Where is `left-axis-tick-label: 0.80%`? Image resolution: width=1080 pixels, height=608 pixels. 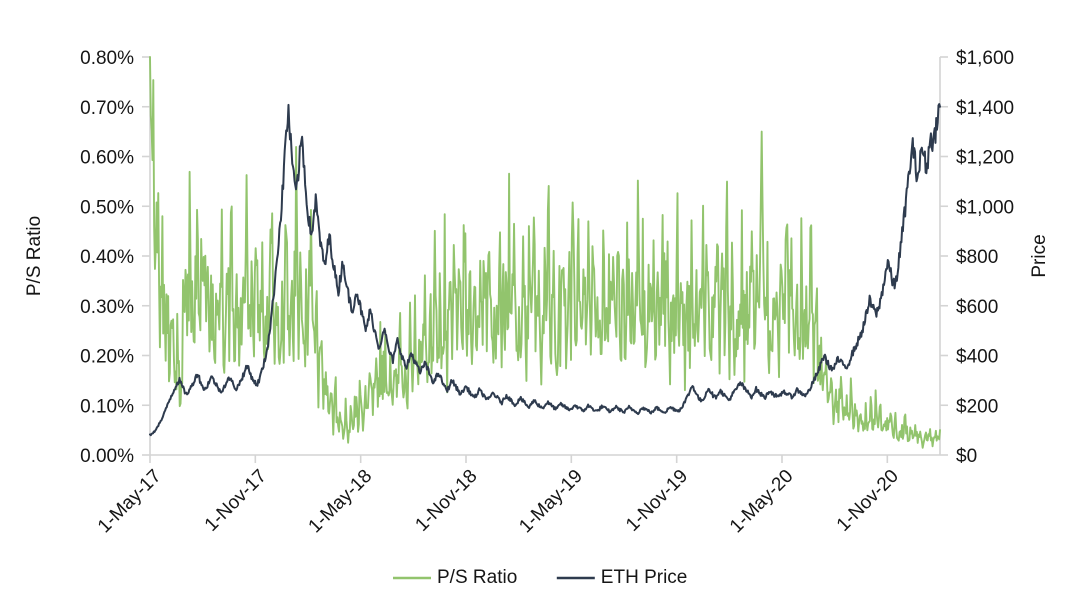 left-axis-tick-label: 0.80% is located at coordinates (107, 58).